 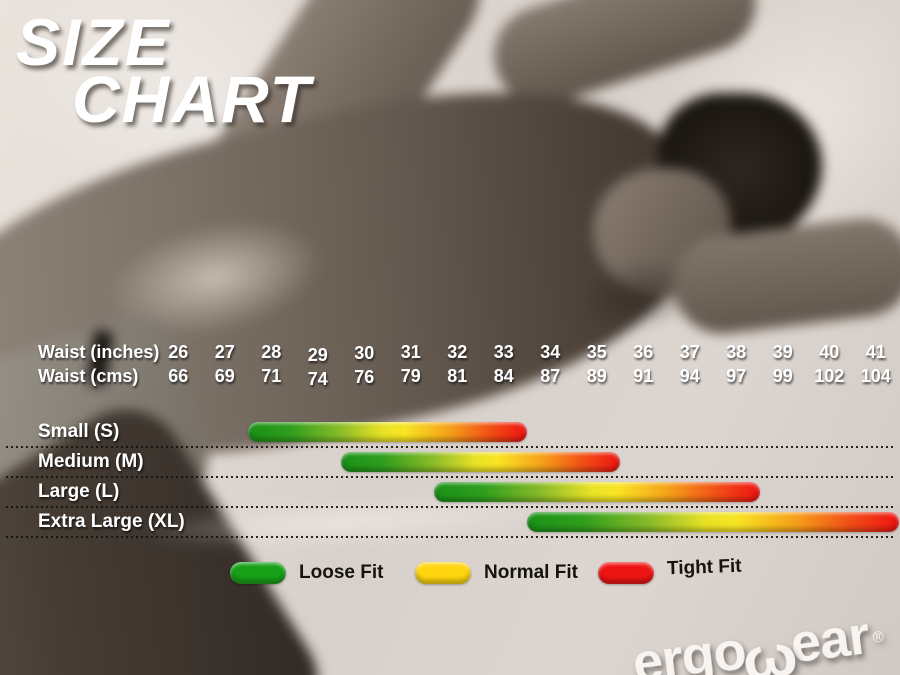 What do you see at coordinates (782, 352) in the screenshot?
I see `waist-inch-value: 39` at bounding box center [782, 352].